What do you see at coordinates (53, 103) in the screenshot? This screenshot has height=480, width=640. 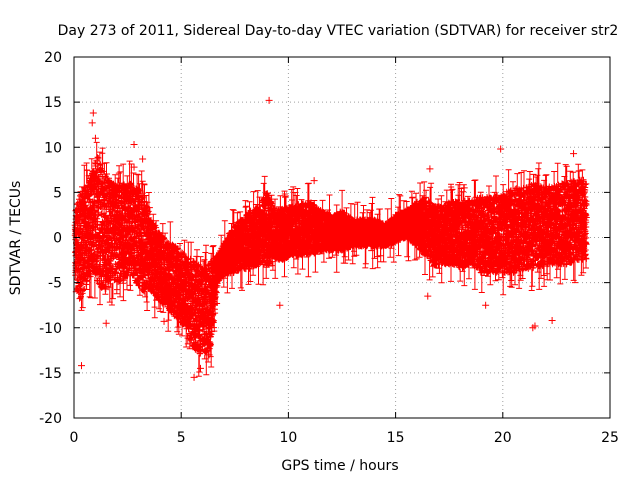 I see `y-tick-label: 15` at bounding box center [53, 103].